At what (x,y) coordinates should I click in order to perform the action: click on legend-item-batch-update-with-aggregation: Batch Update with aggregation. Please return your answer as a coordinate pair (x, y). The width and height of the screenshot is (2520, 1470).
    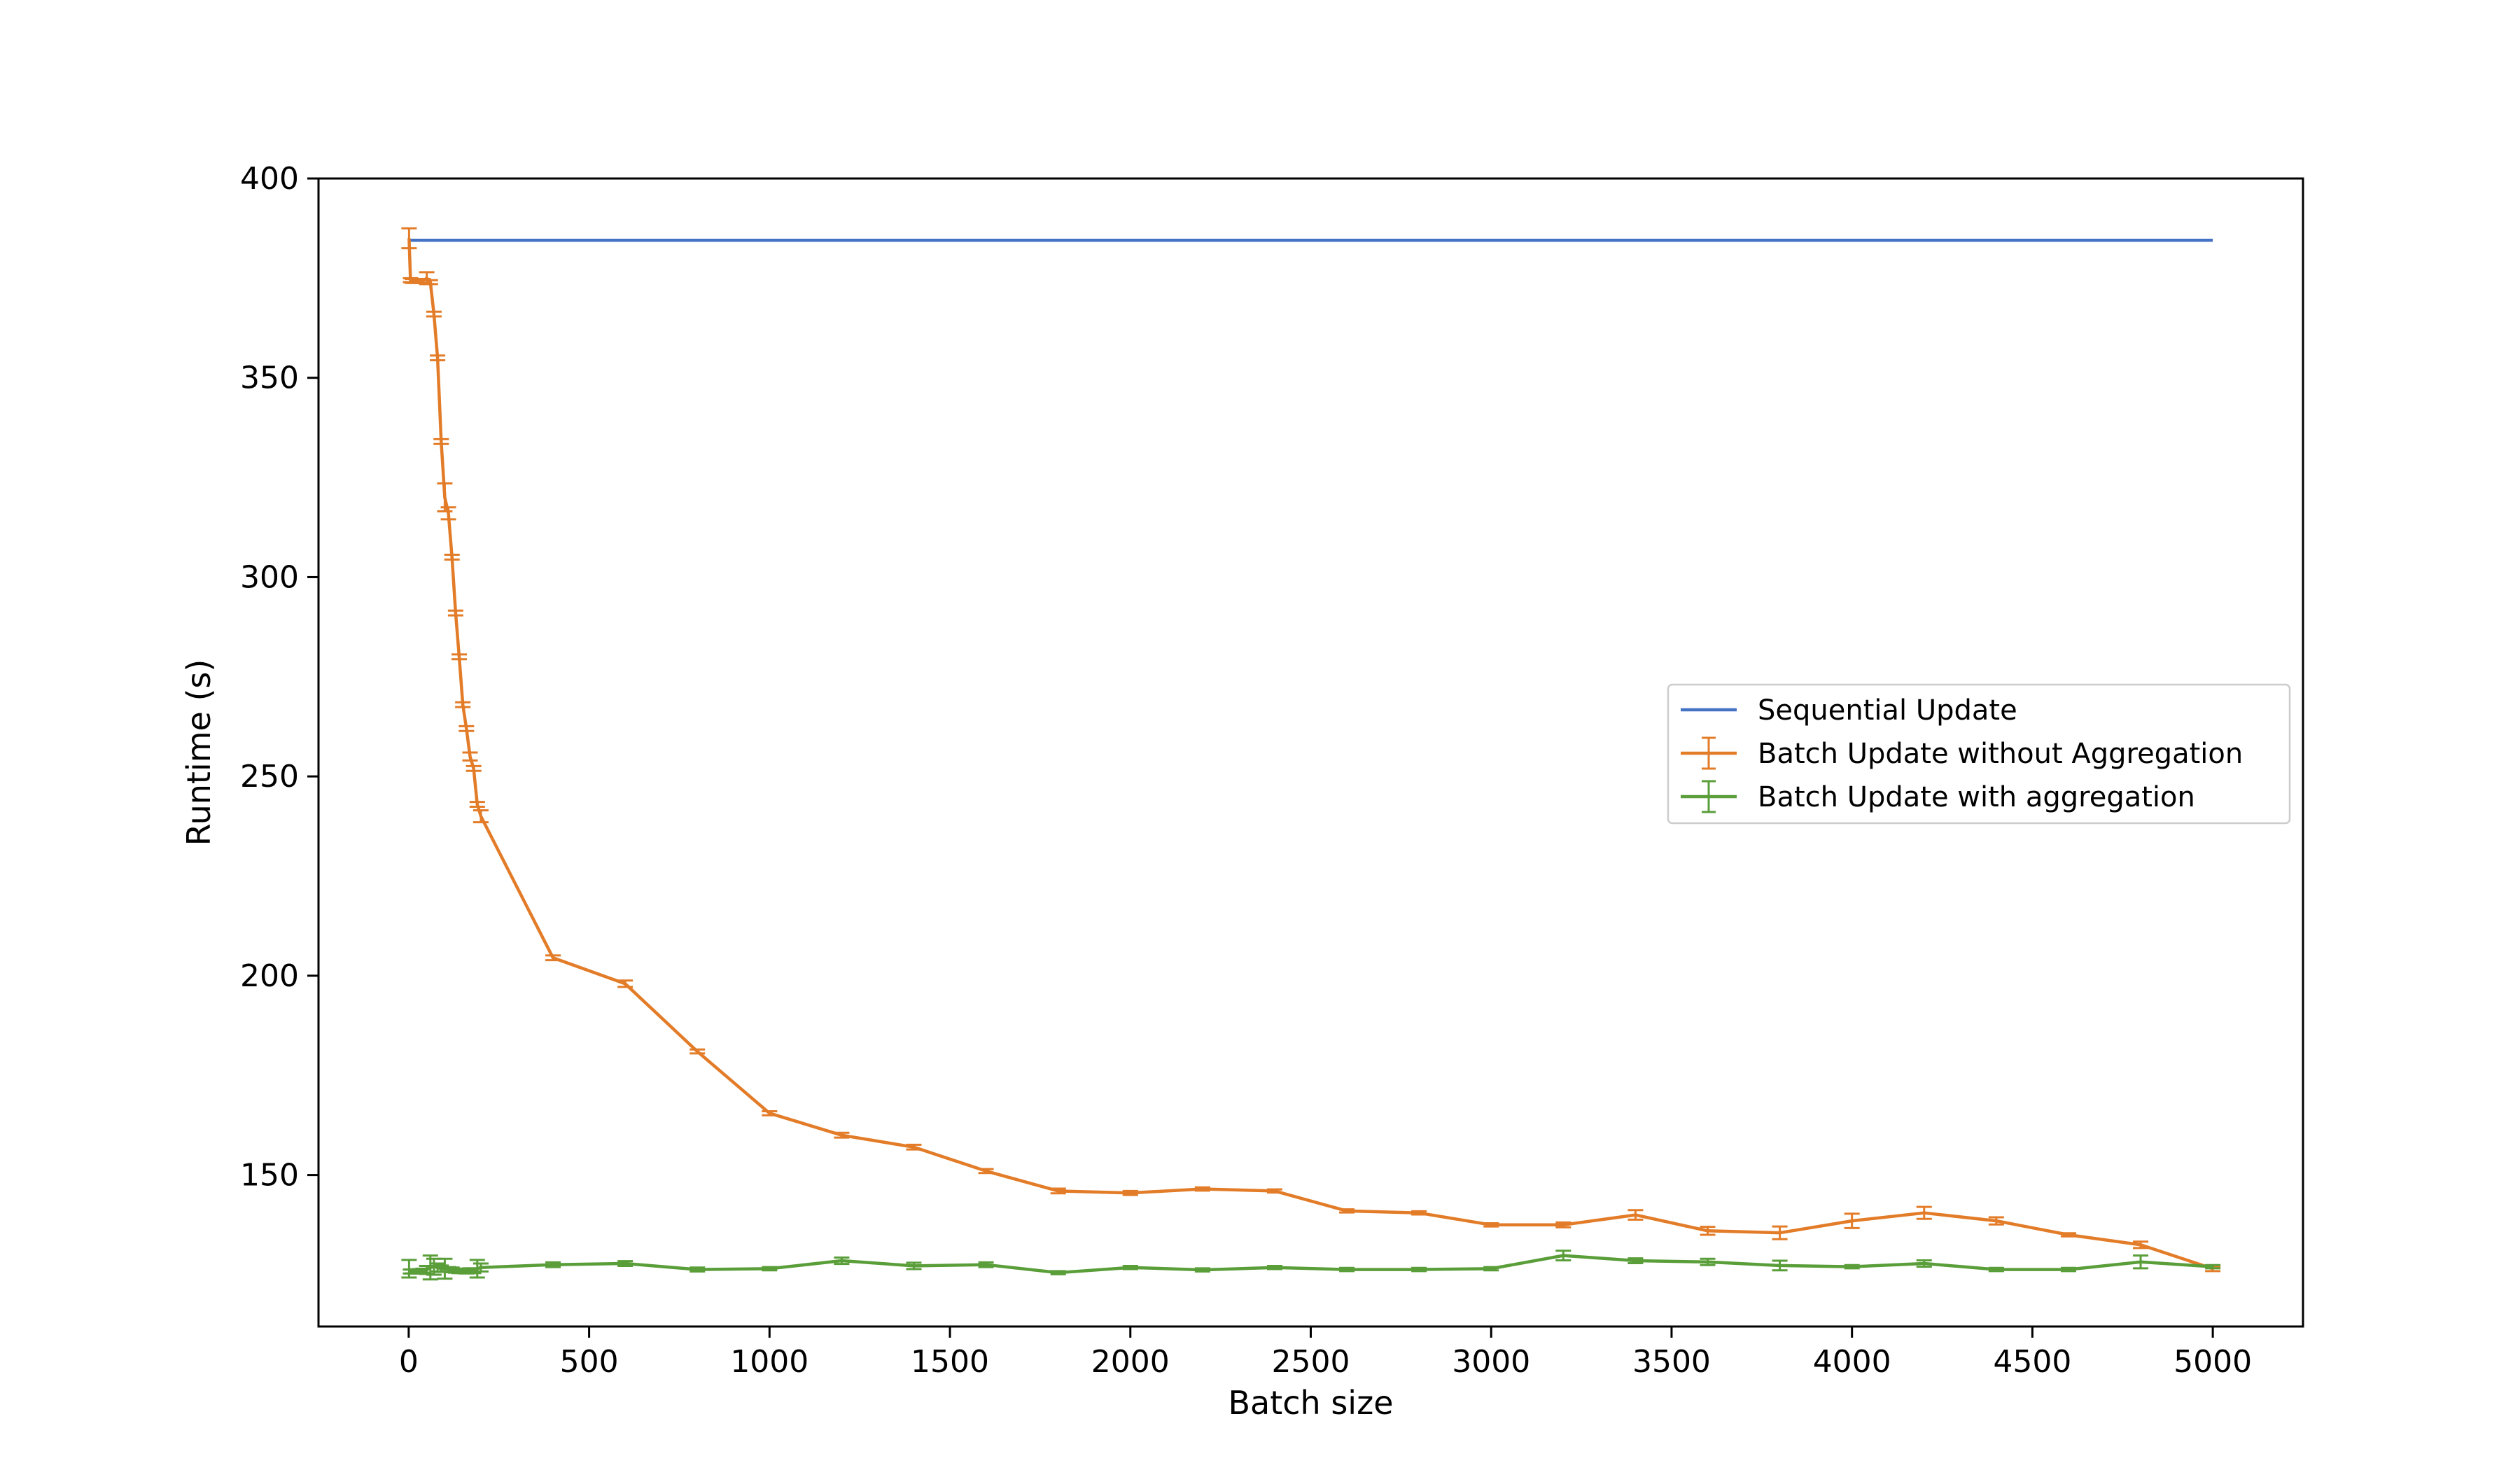
    Looking at the image, I should click on (1938, 796).